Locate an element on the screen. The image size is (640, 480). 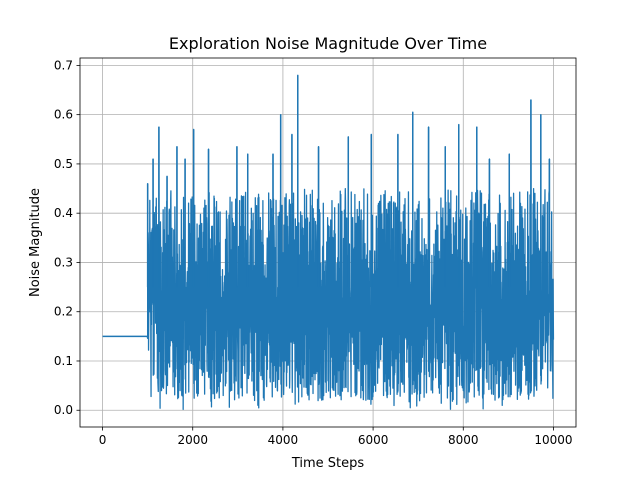
x-tick-label: 2000 is located at coordinates (192, 440).